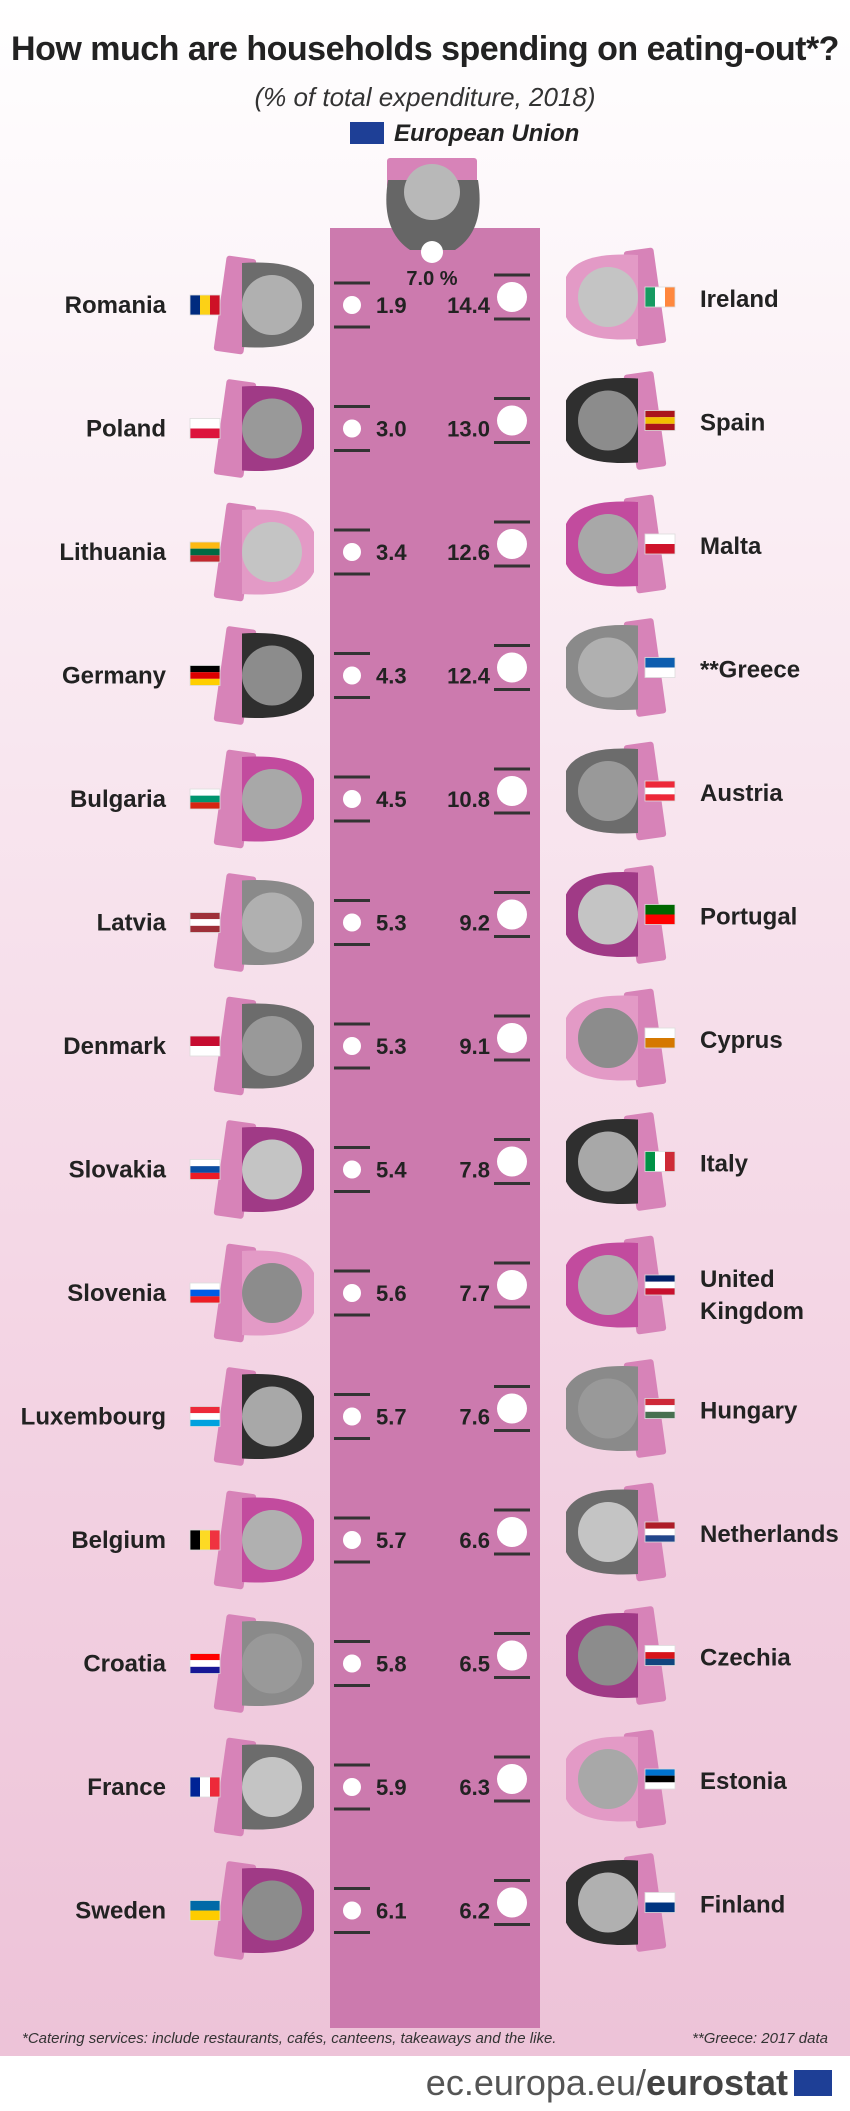 The image size is (850, 2111). What do you see at coordinates (391, 429) in the screenshot?
I see `value-label: 3.0` at bounding box center [391, 429].